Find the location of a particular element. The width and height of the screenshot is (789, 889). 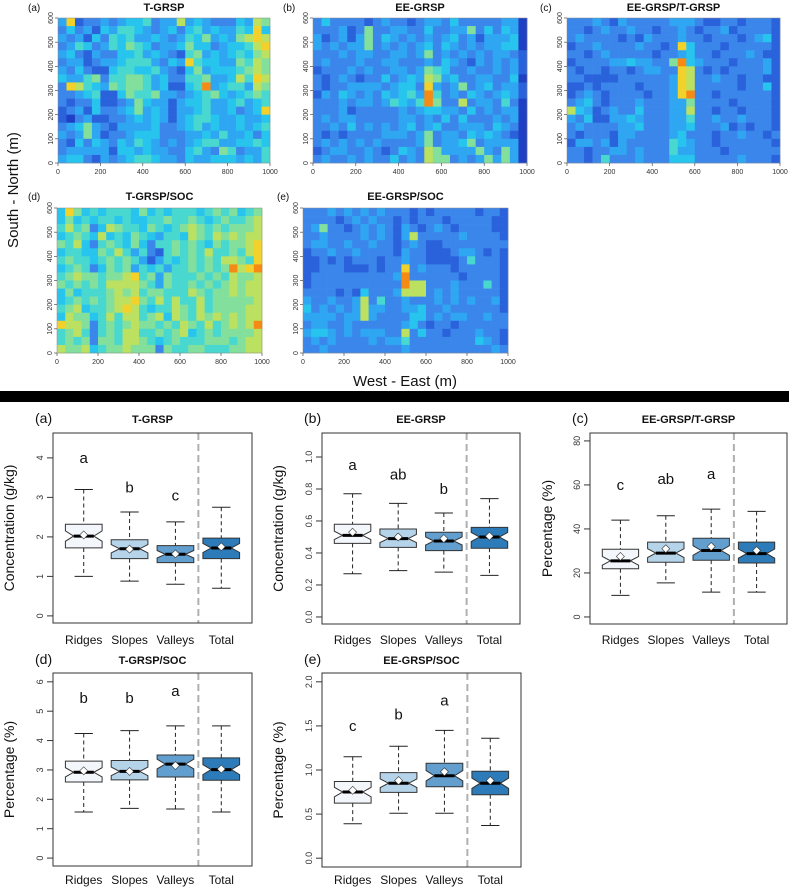

significance-letter: b is located at coordinates (398, 714).